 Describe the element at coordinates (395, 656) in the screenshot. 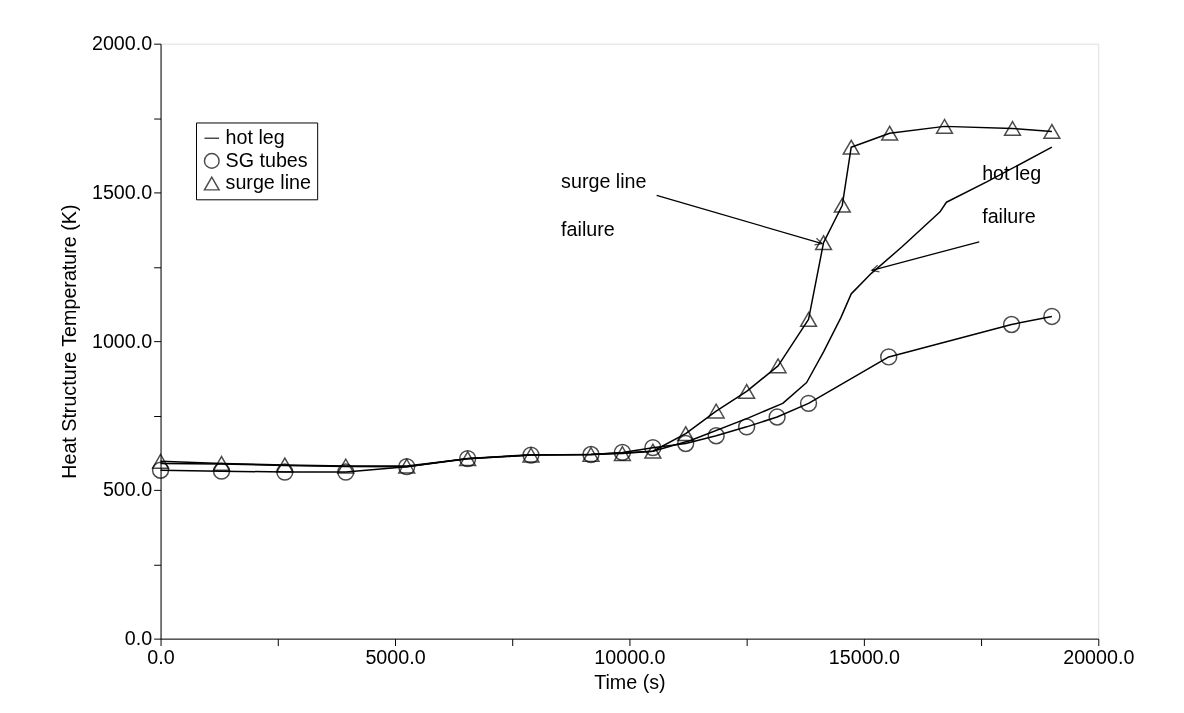

I see `x-tick-label: 5000.0` at that location.